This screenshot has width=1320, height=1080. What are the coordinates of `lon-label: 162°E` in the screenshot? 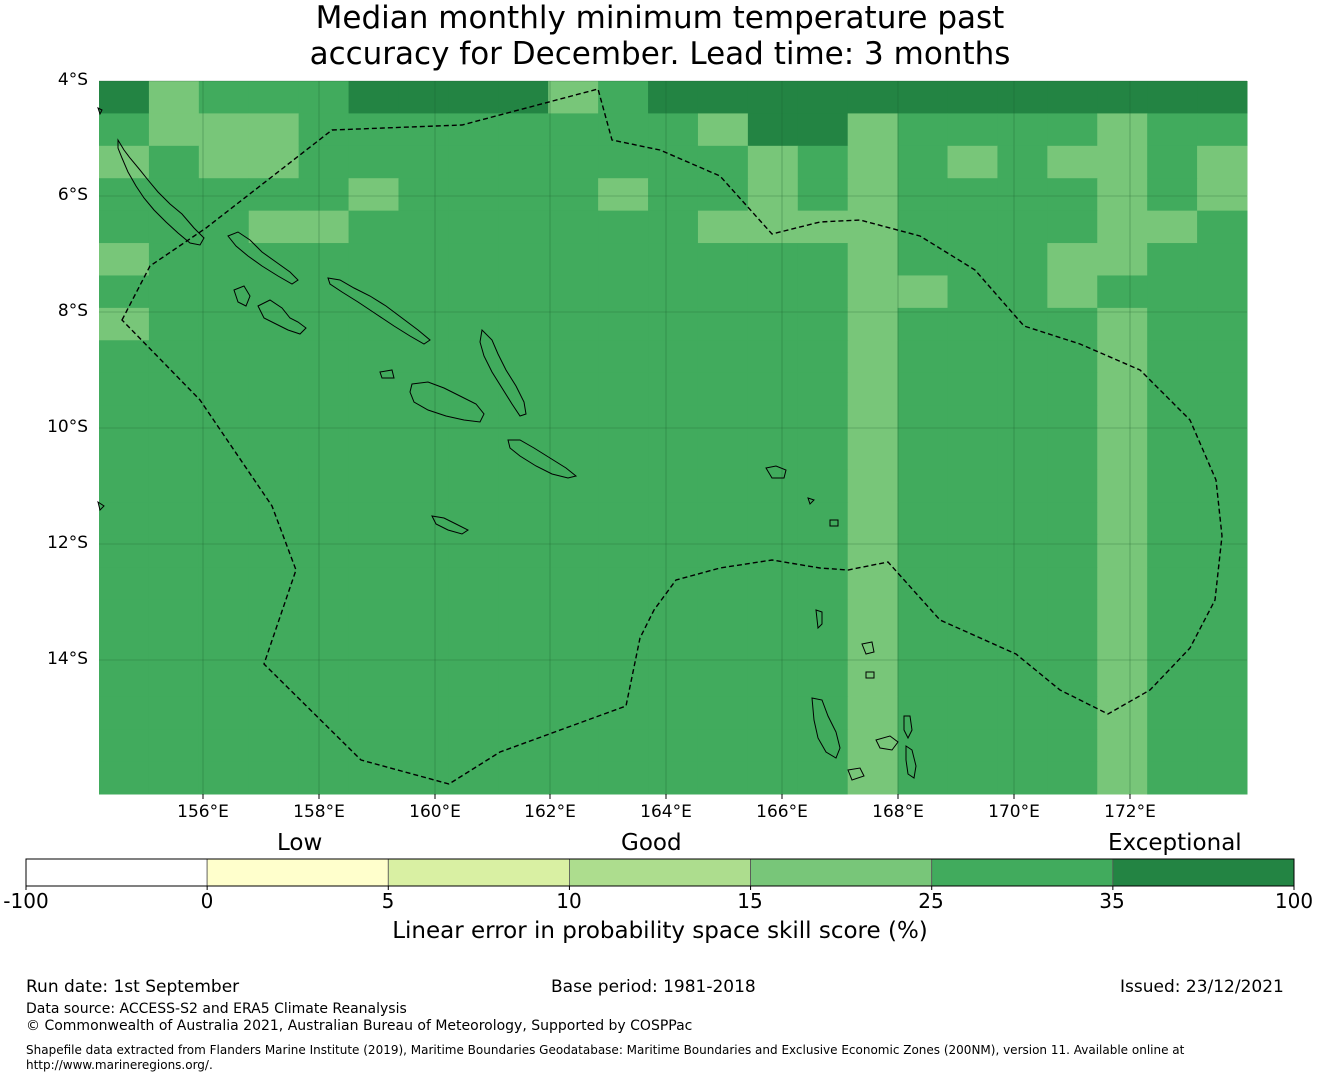 It's located at (550, 812).